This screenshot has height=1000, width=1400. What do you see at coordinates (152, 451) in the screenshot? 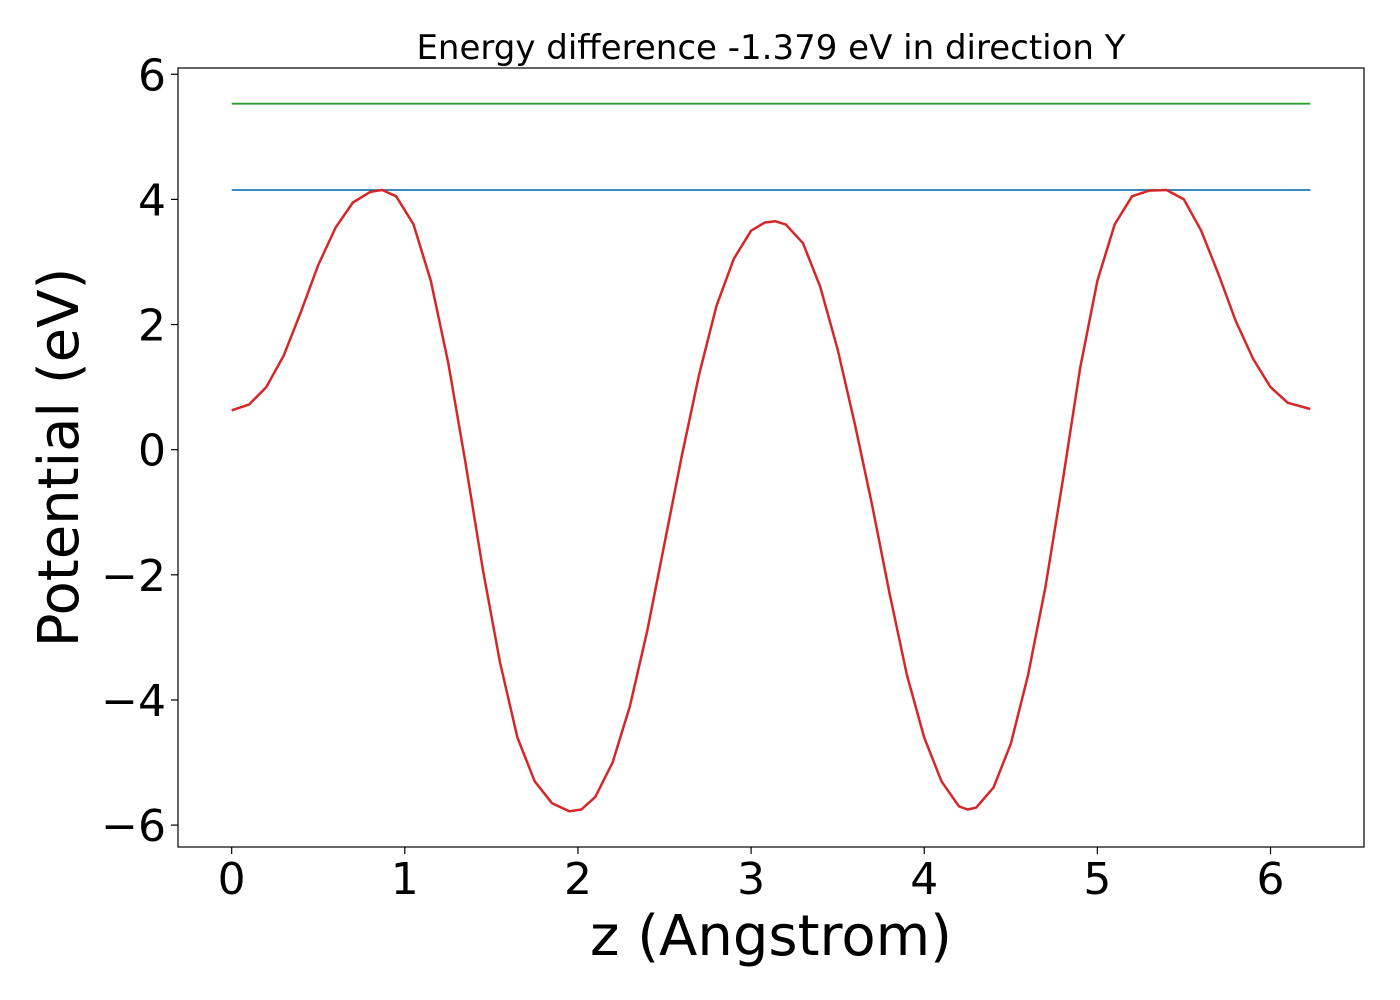
I see `y-tick-label: 0` at bounding box center [152, 451].